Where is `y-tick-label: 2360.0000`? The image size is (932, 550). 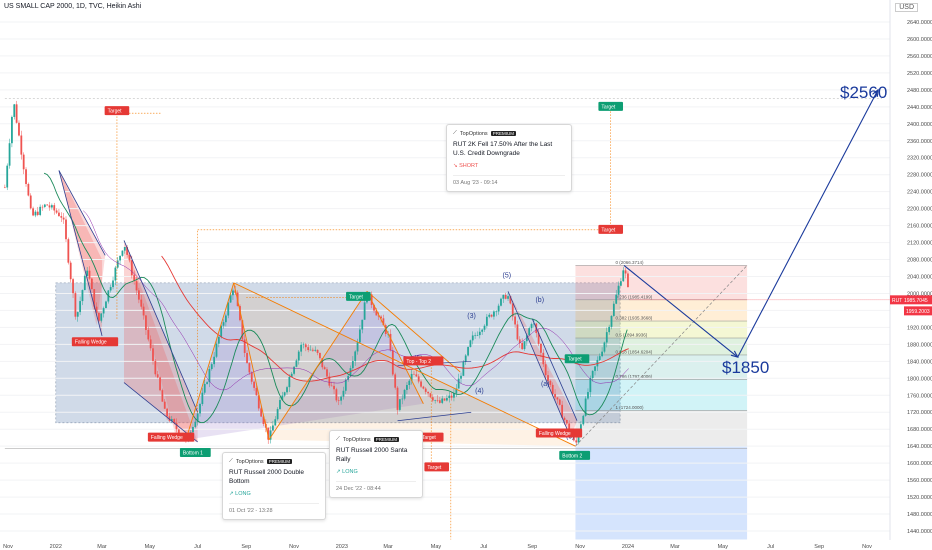
y-tick-label: 2360.0000 is located at coordinates (919, 142).